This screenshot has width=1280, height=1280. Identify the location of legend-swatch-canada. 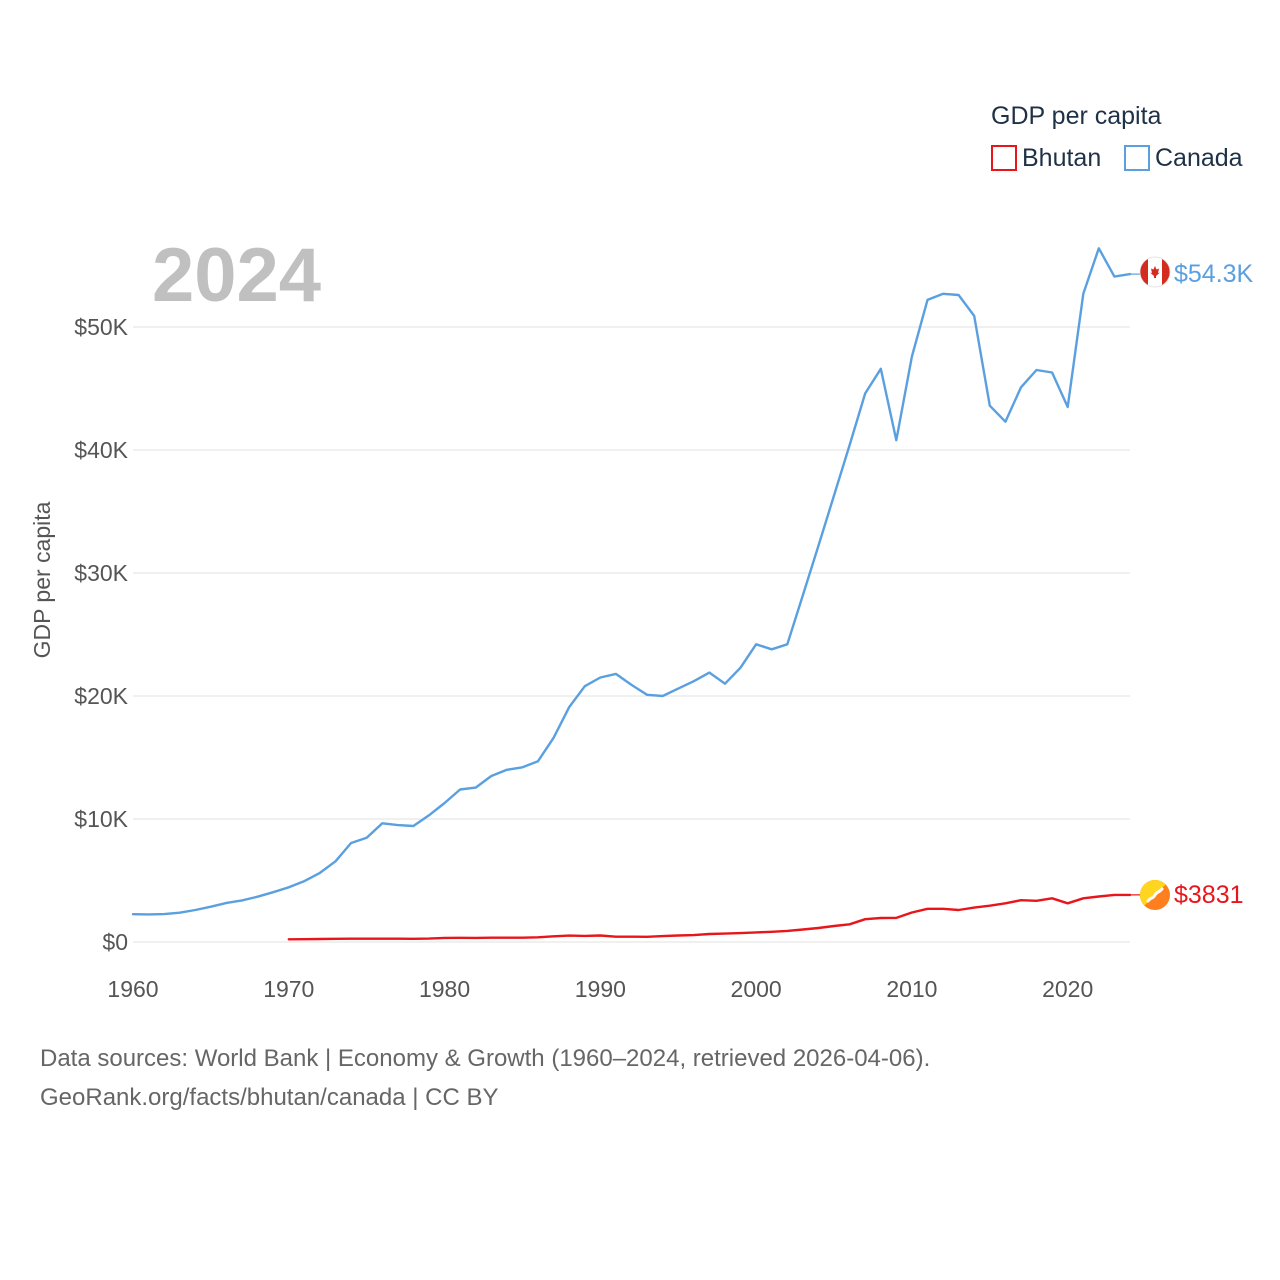
(1137, 158).